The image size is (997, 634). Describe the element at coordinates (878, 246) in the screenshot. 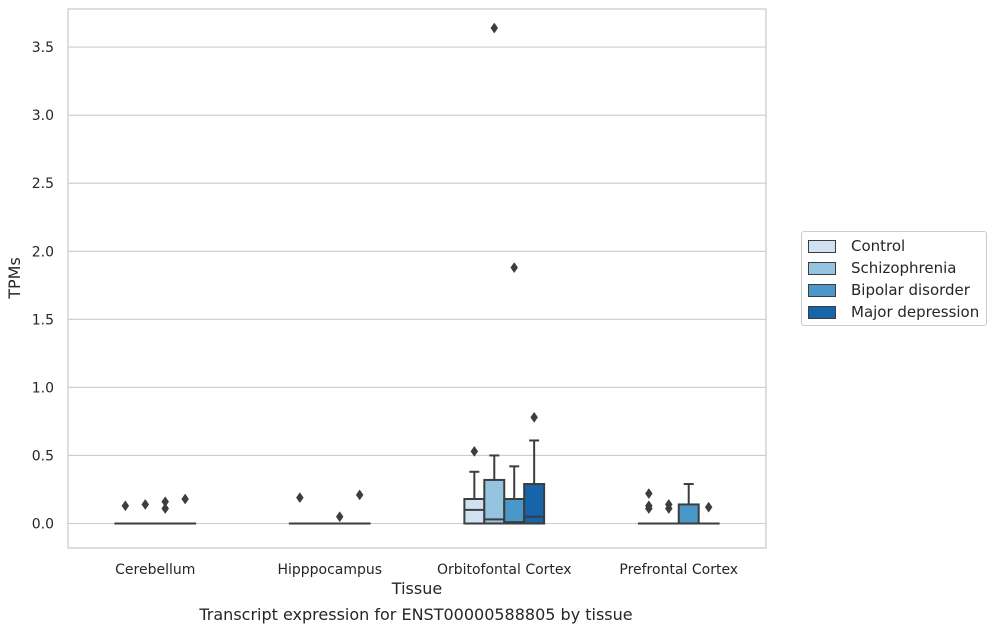

I see `legend-label-control: Control` at that location.